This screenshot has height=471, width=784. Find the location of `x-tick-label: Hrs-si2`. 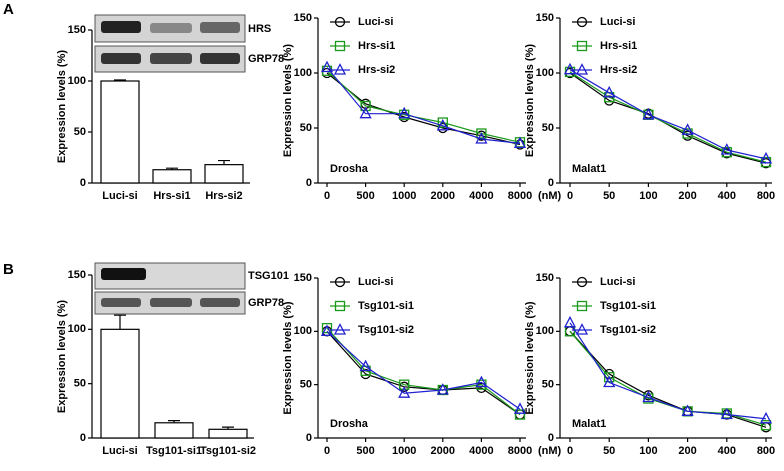

x-tick-label: Hrs-si2 is located at coordinates (223, 196).